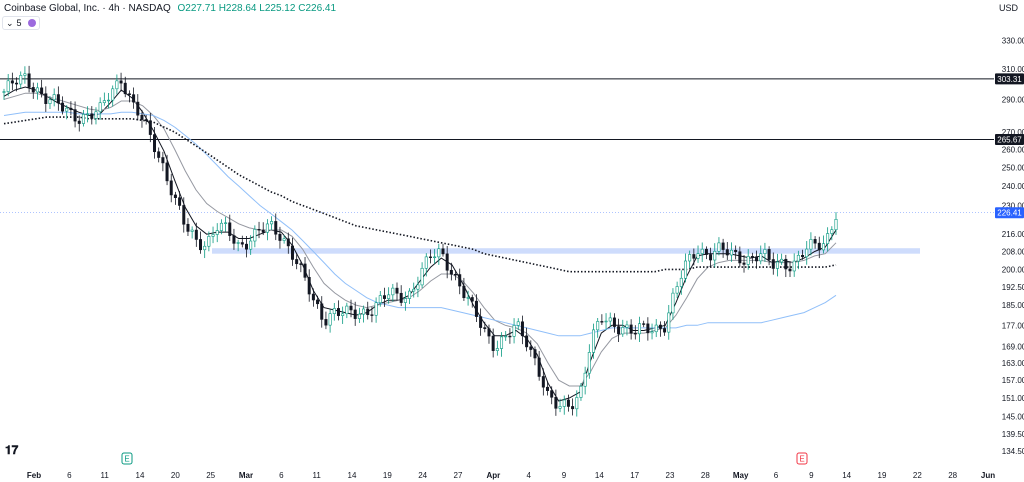  What do you see at coordinates (387, 475) in the screenshot?
I see `x-tick-label: 19` at bounding box center [387, 475].